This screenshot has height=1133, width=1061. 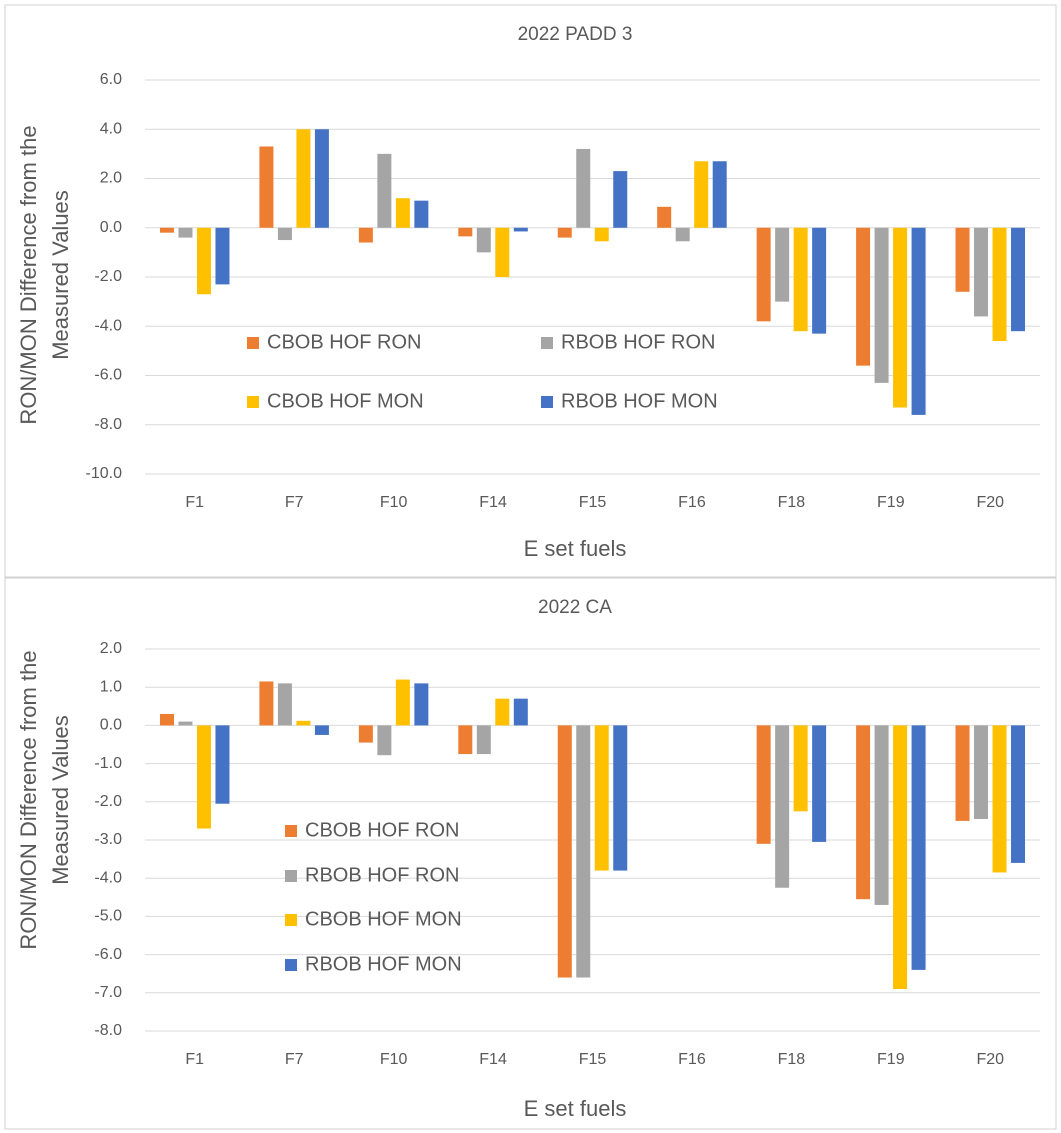 I want to click on y-tick-label: 0.0, so click(x=111, y=725).